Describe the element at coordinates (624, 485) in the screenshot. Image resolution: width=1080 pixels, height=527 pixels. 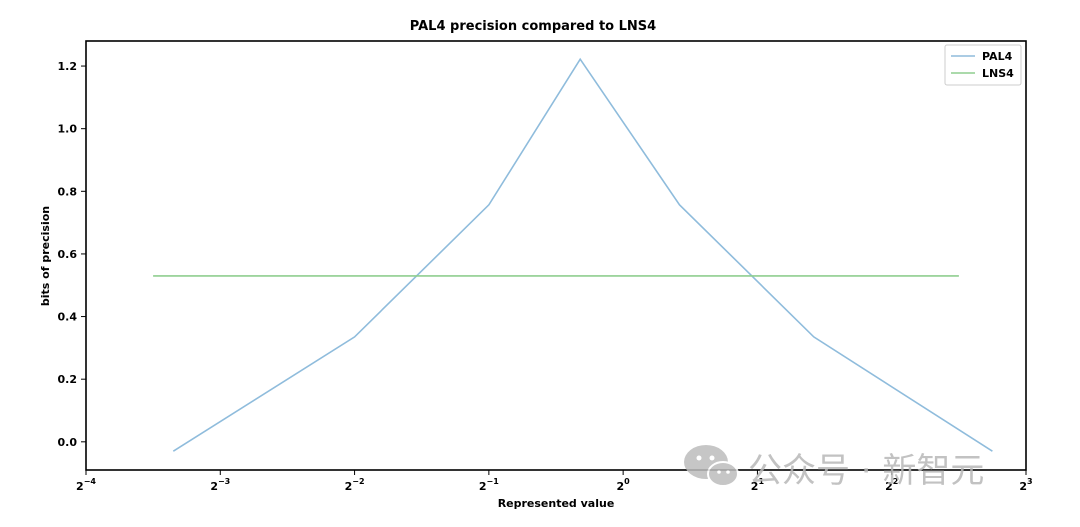
I see `x-tick-label: 20` at that location.